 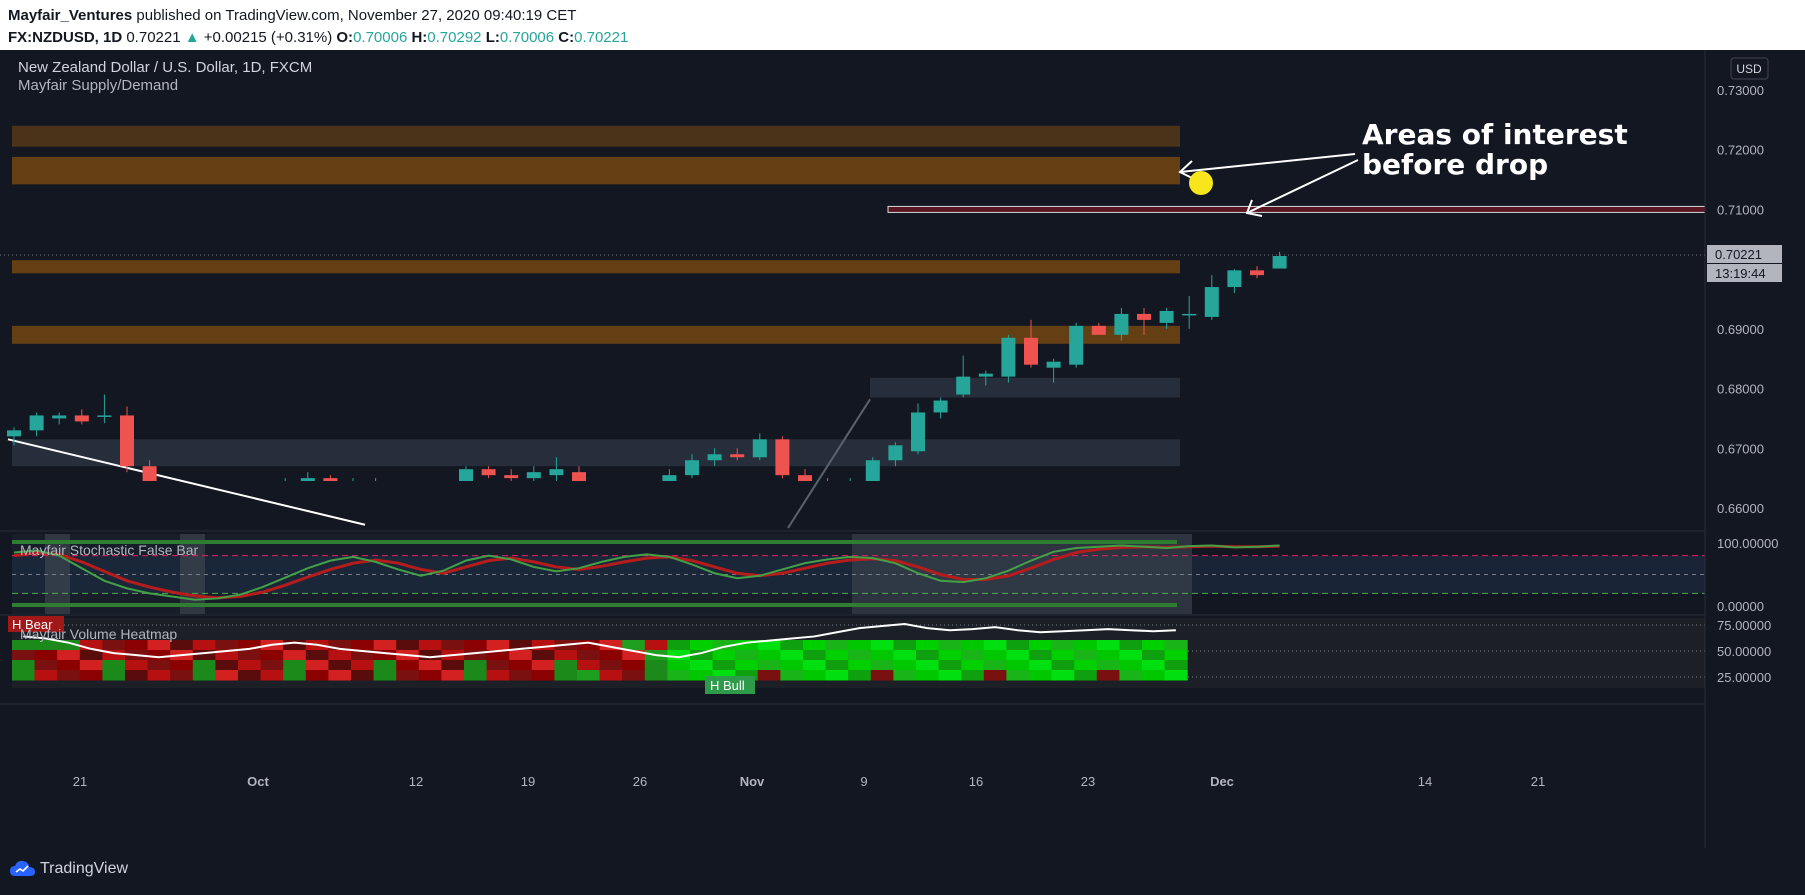 What do you see at coordinates (258, 781) in the screenshot?
I see `time-tick-label: Oct` at bounding box center [258, 781].